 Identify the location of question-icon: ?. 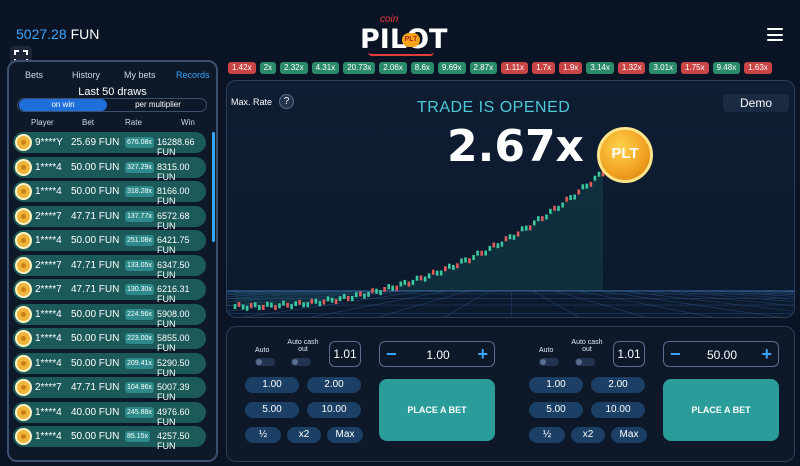
(286, 101).